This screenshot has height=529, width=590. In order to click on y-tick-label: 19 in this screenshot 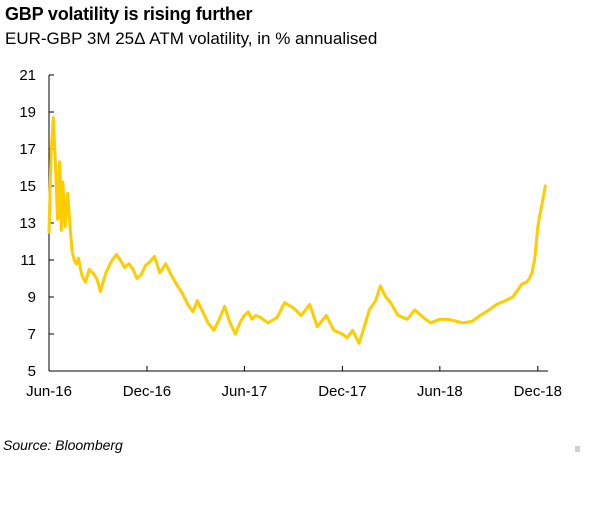, I will do `click(27, 112)`.